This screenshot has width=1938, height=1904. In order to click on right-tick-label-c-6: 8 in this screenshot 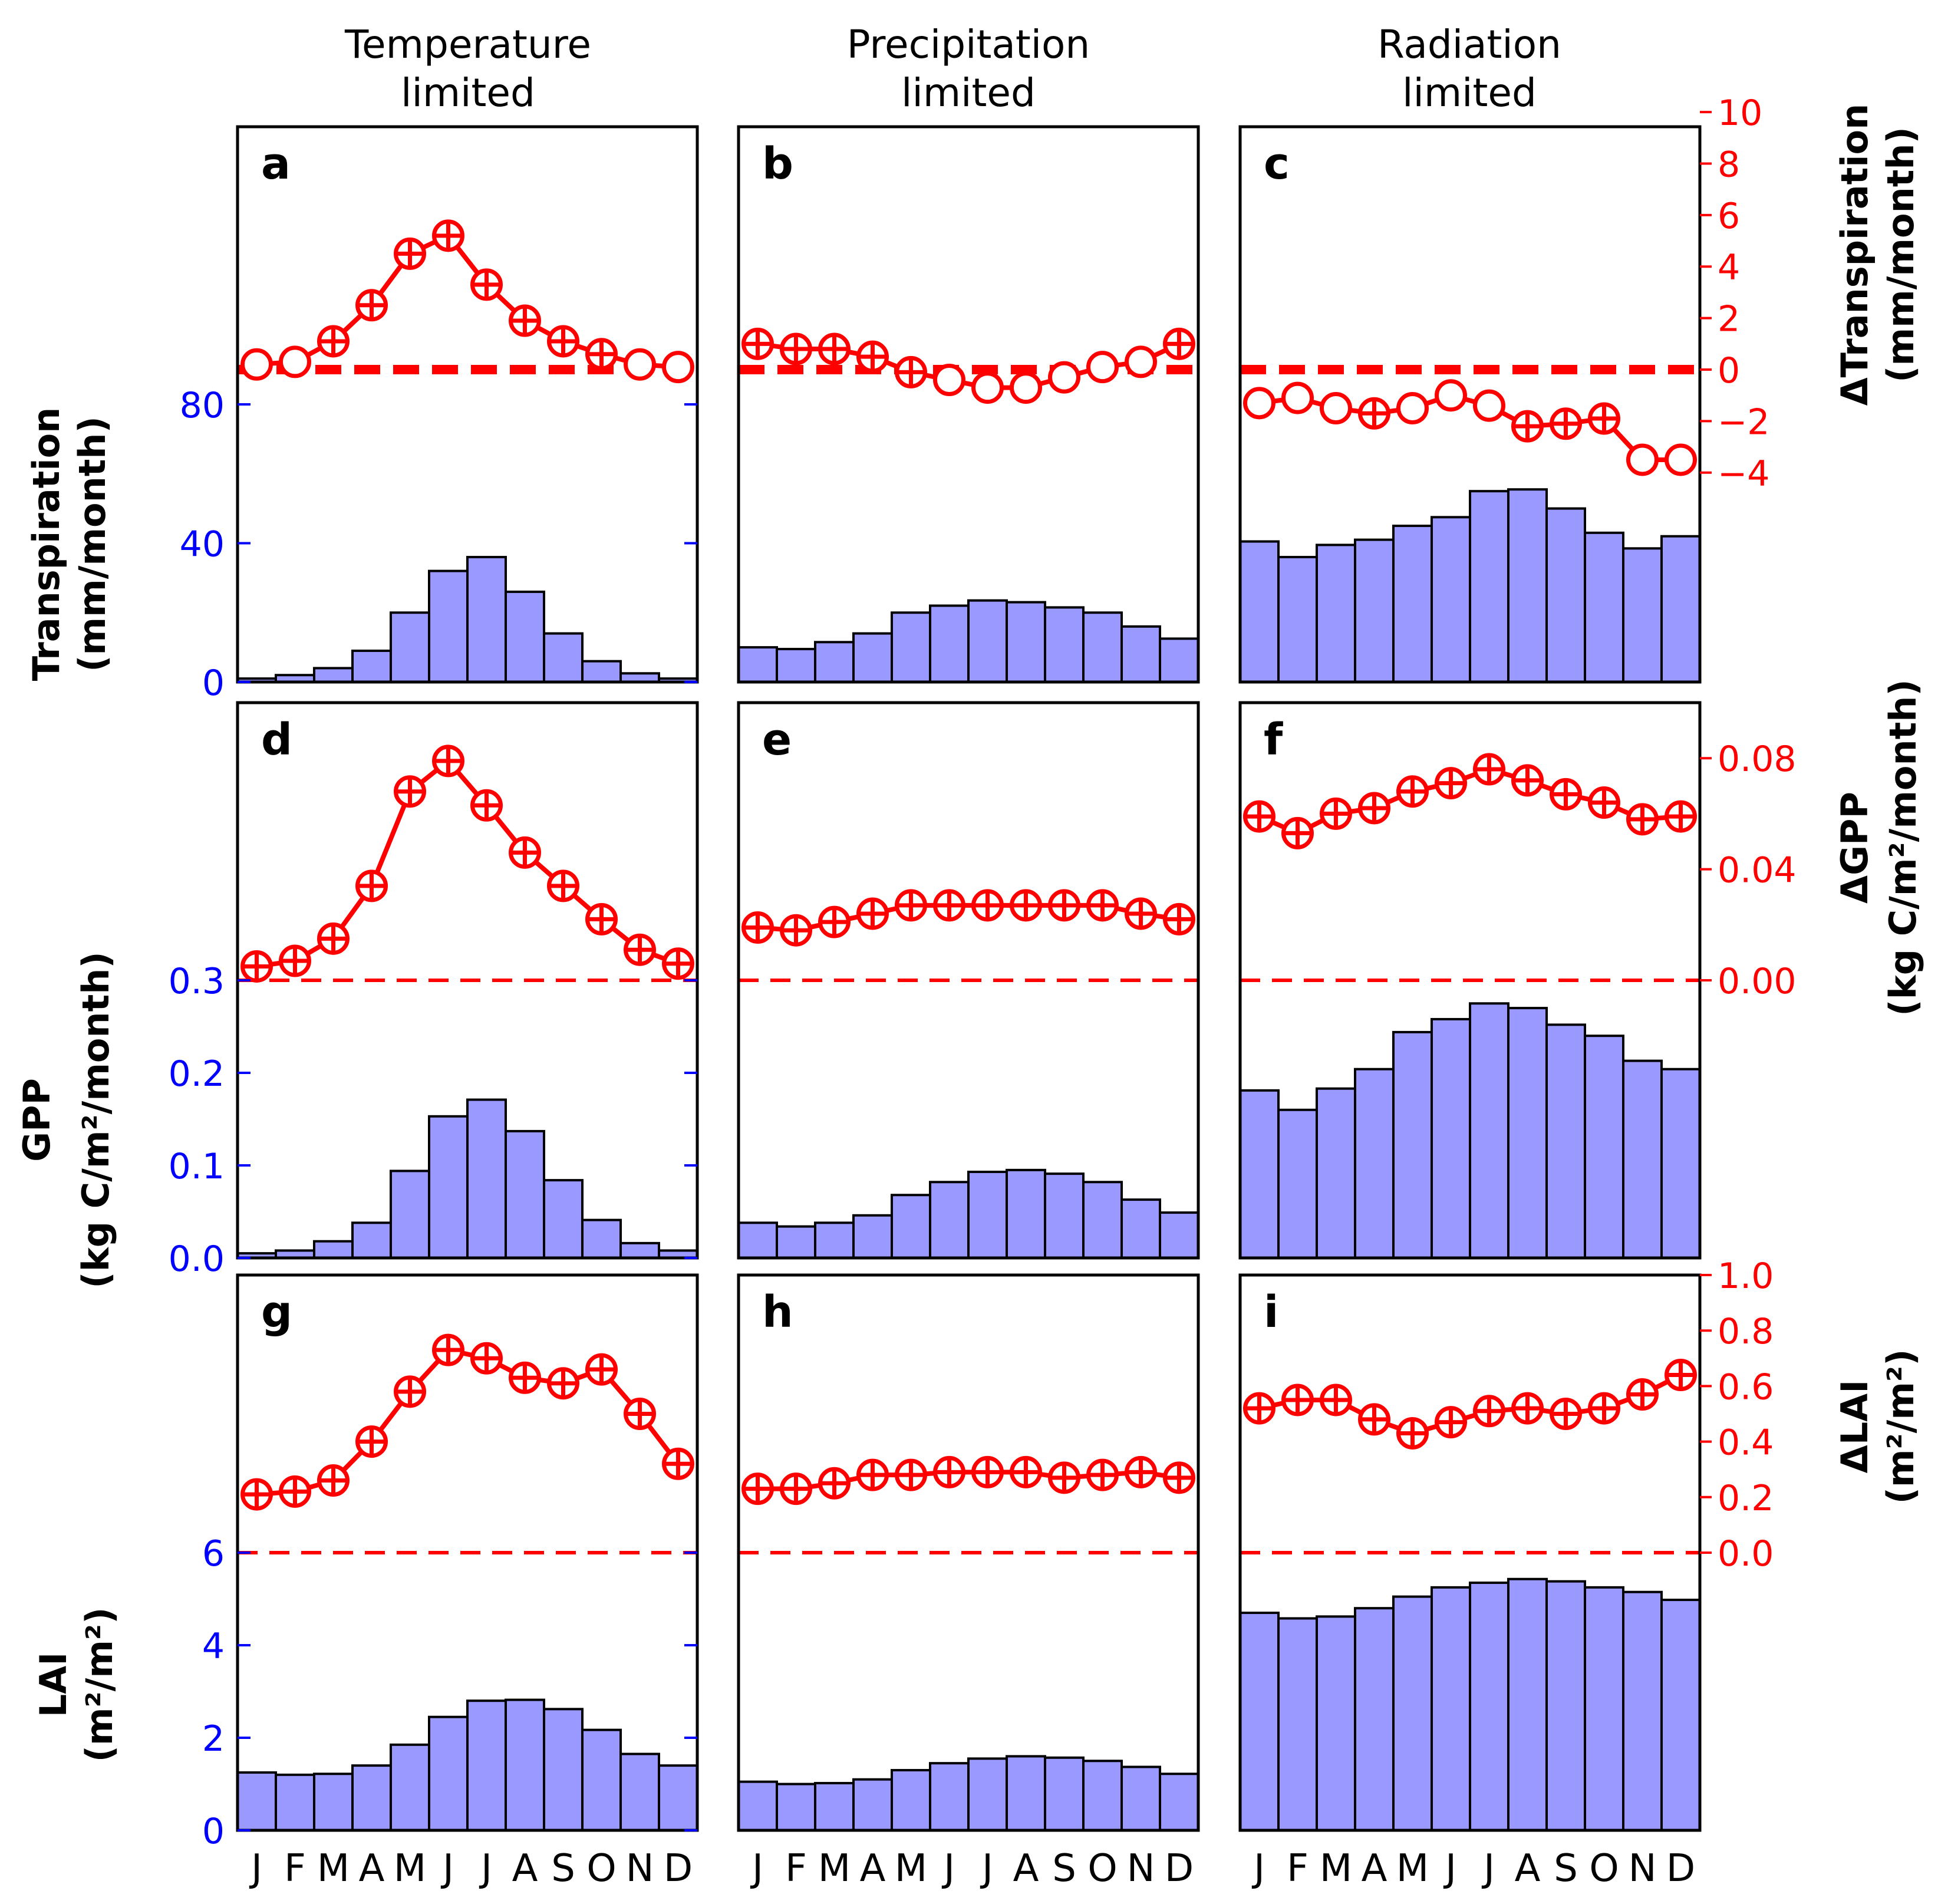, I will do `click(1729, 164)`.